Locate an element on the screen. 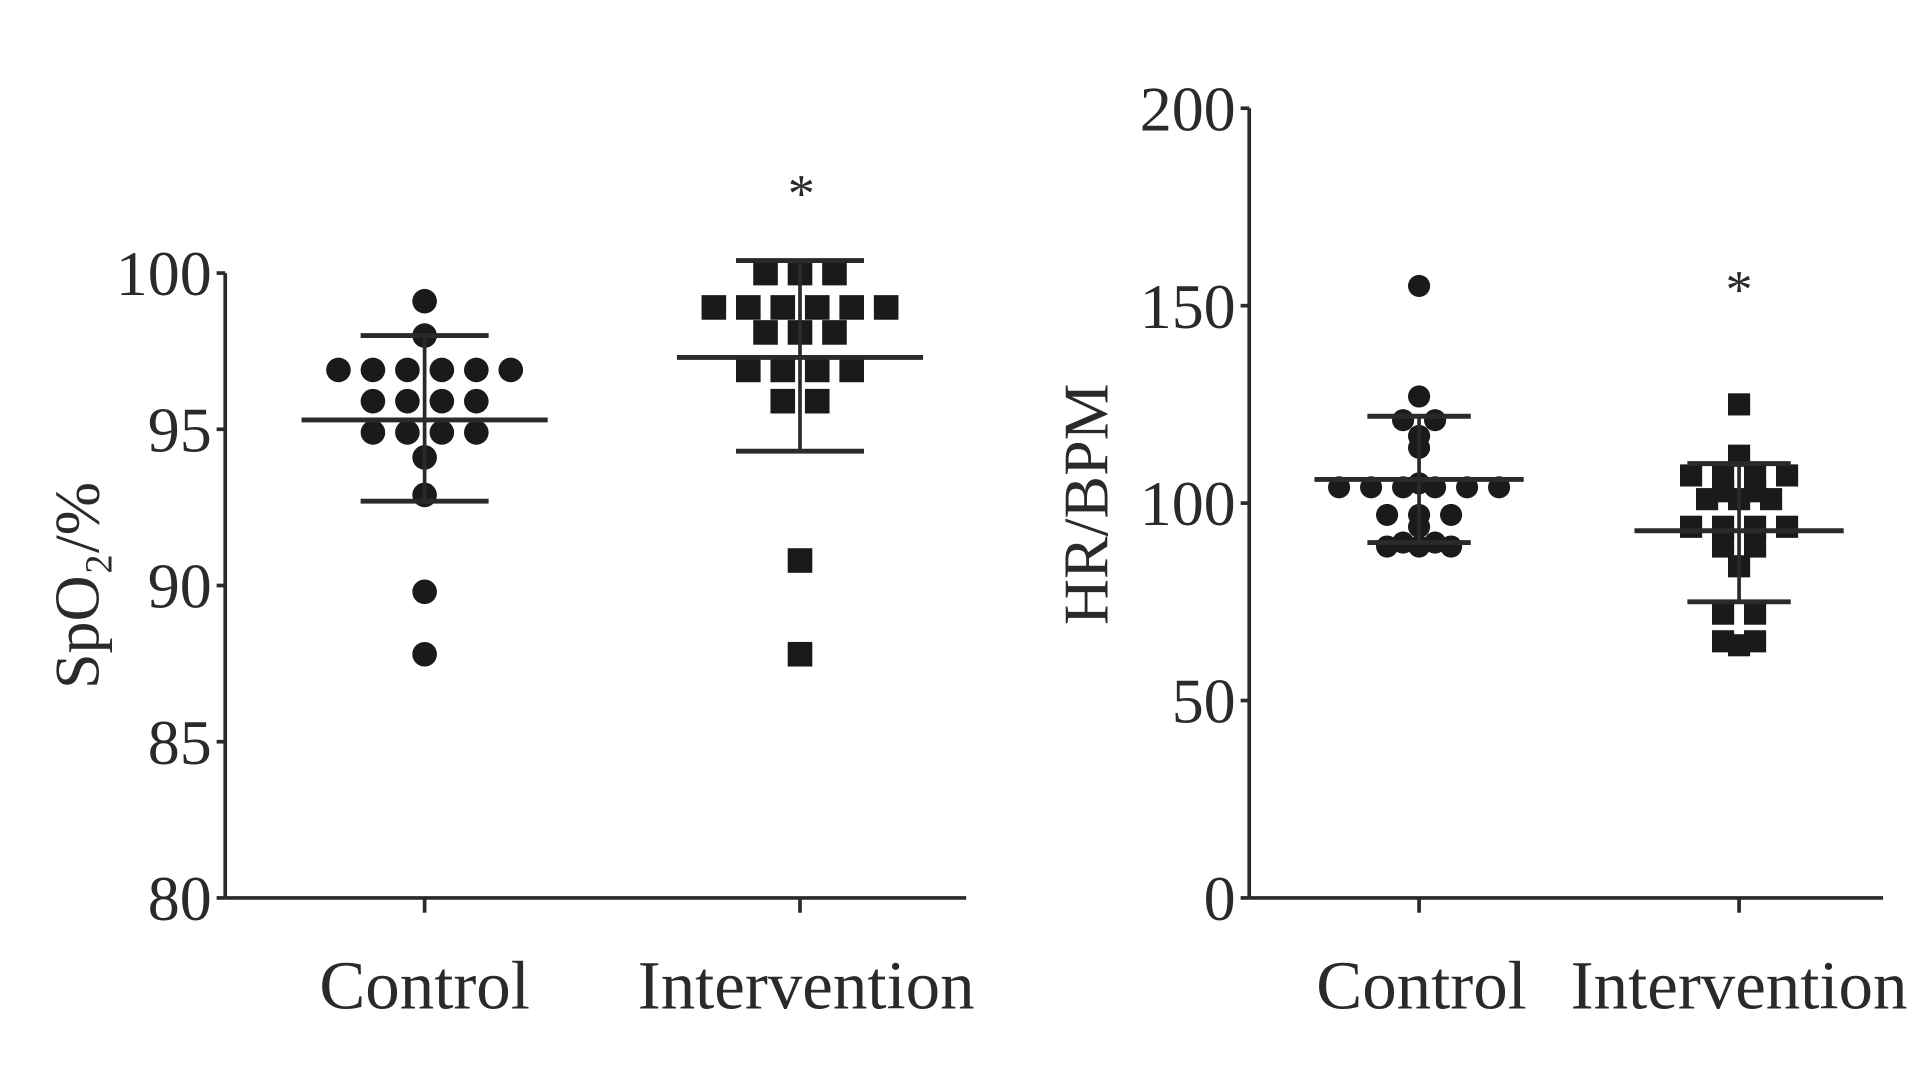  y-tick-label: 80 is located at coordinates (180, 898).